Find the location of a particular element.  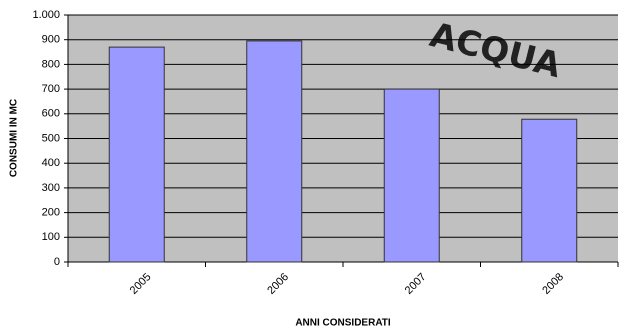

y-axis-title: CONSUMI IN MC is located at coordinates (14, 138).